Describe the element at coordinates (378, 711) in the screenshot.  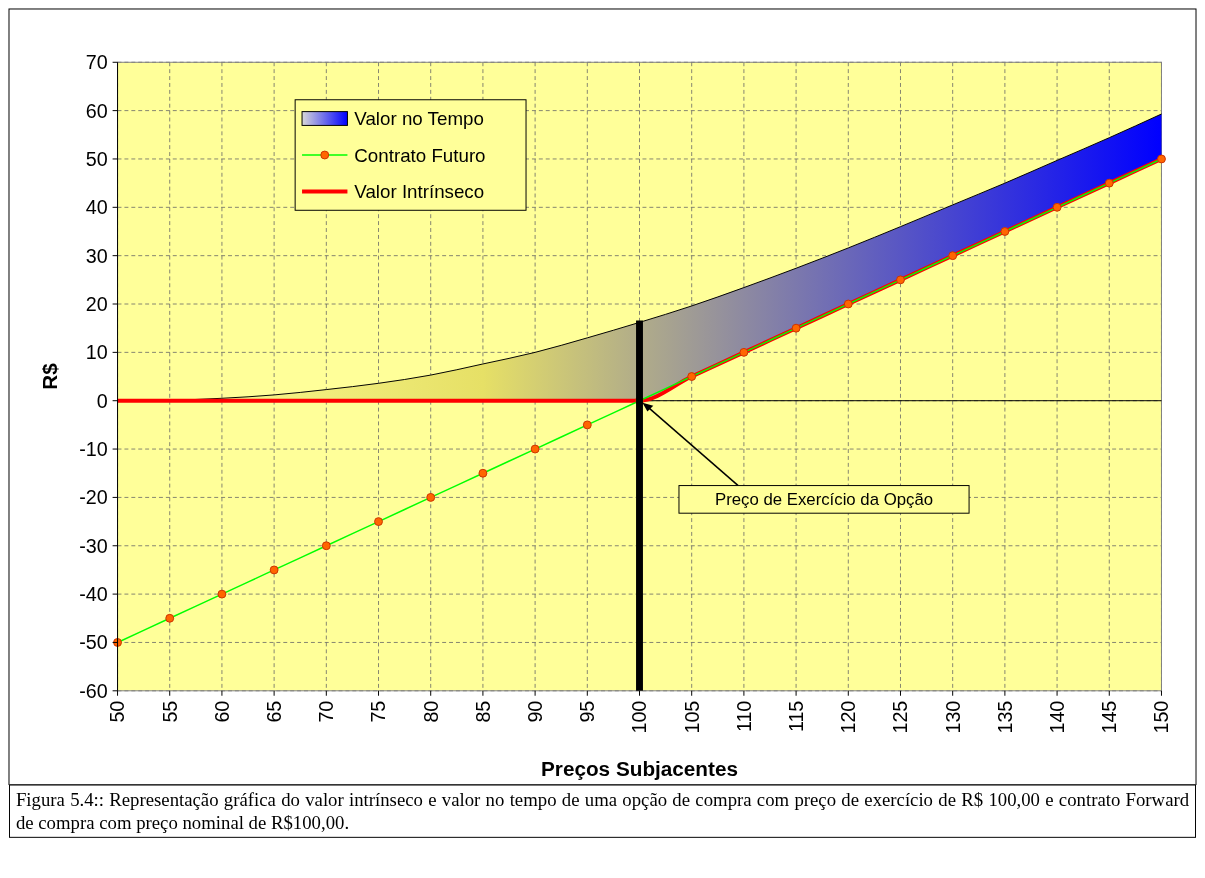
I see `x-tick-label: 75` at that location.